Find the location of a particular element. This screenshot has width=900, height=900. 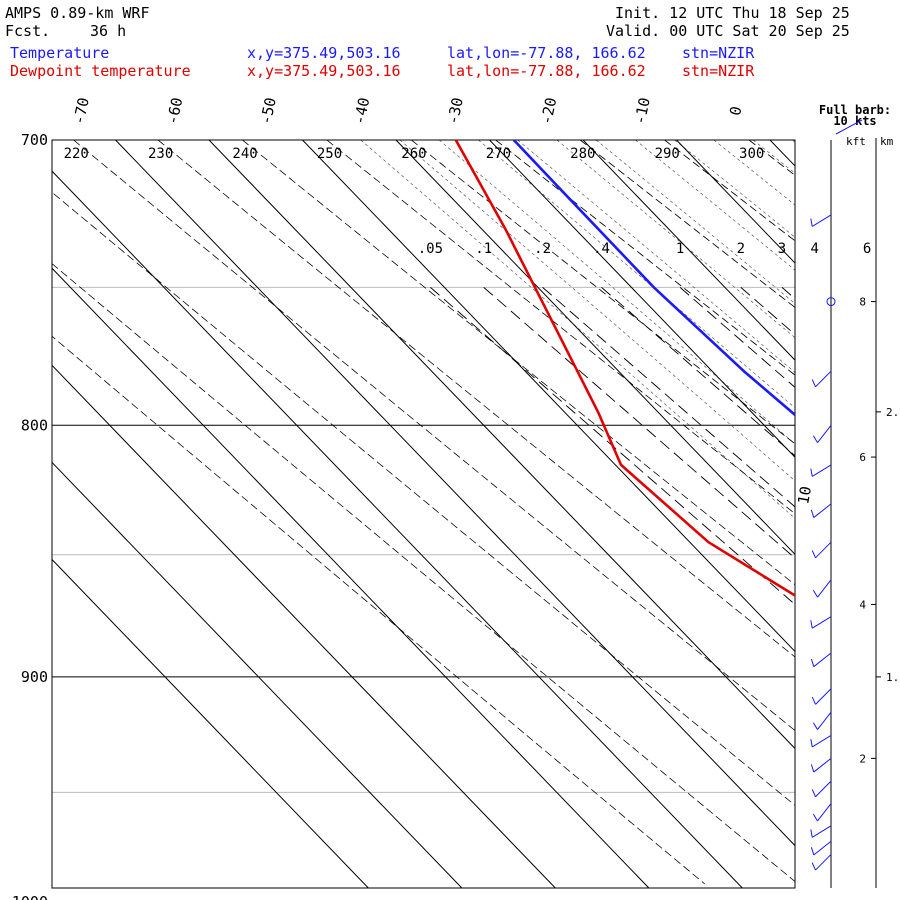

mixing-ratio-label: .1 is located at coordinates (483, 249).